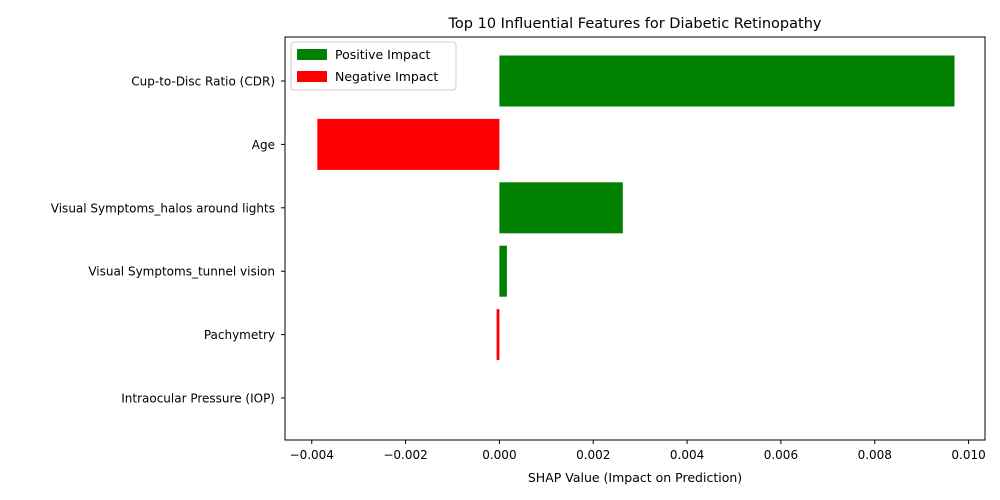  I want to click on x-tick-label-4: 0.004, so click(687, 455).